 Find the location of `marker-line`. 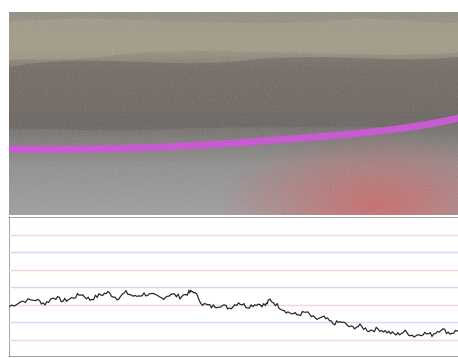

marker-line is located at coordinates (233, 133).